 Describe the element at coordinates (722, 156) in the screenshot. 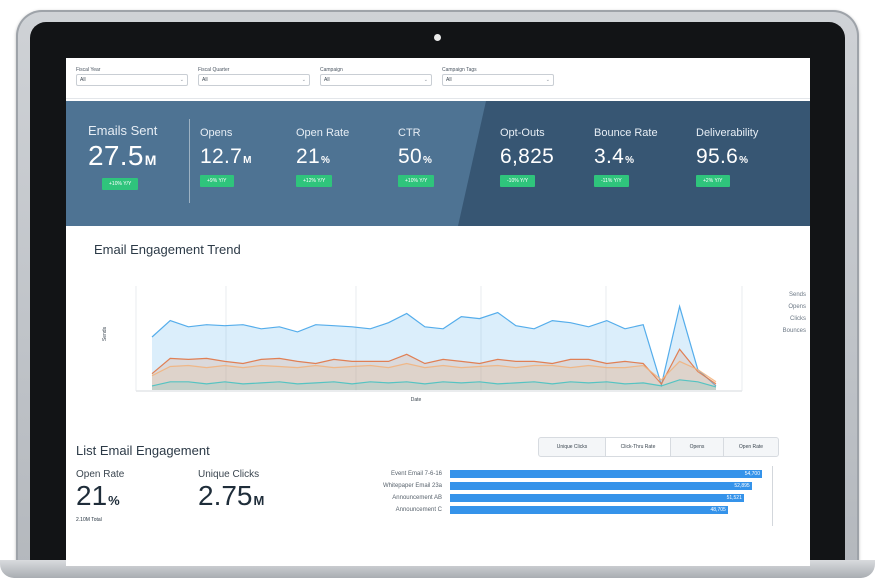

I see `kpi-value: 95.6%` at that location.